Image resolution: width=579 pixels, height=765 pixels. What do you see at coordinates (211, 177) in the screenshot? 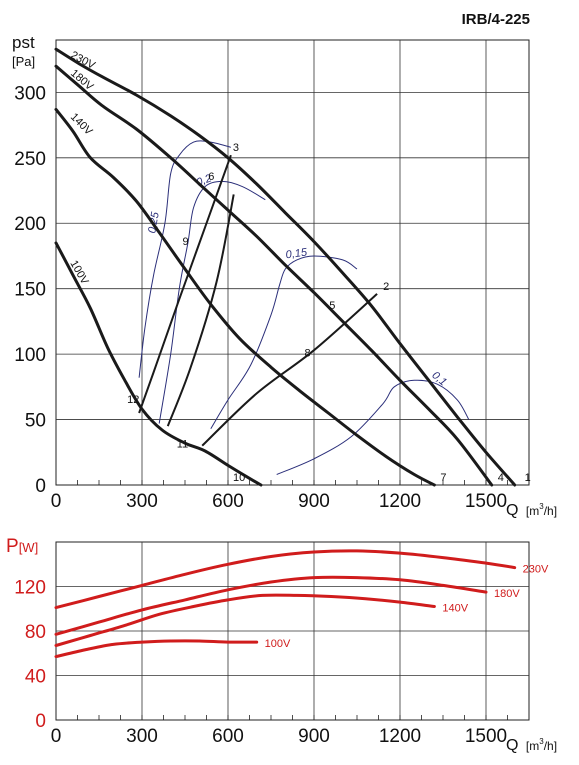
I see `operating-point-label: 6` at bounding box center [211, 177].